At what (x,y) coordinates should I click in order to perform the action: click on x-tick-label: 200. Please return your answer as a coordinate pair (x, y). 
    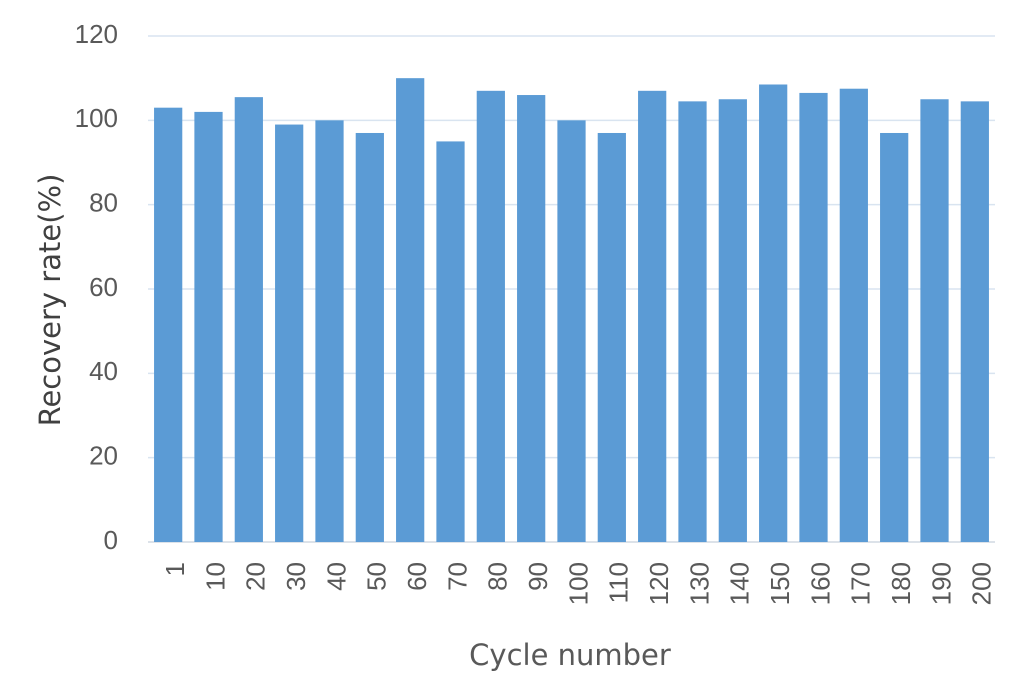
    Looking at the image, I should click on (982, 583).